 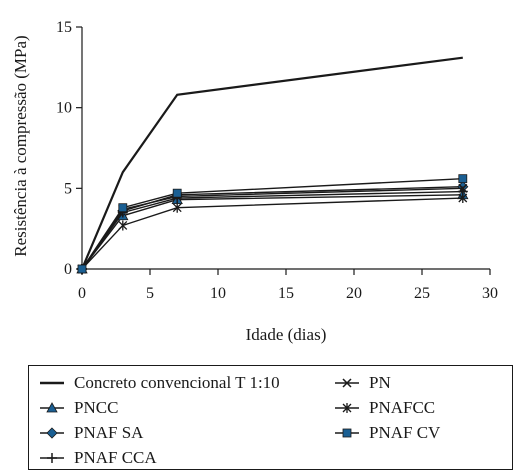 What do you see at coordinates (115, 457) in the screenshot?
I see `legend-label: PNAF CCA` at bounding box center [115, 457].